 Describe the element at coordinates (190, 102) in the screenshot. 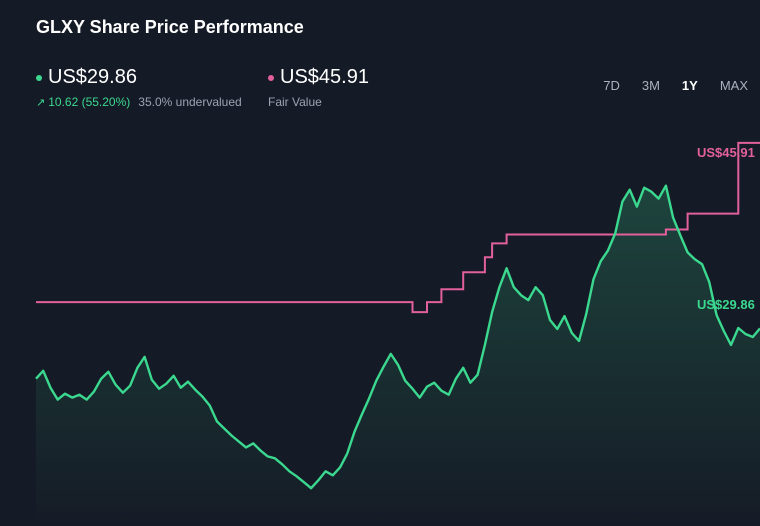

I see `valuation-note: 35.0% undervalued` at that location.